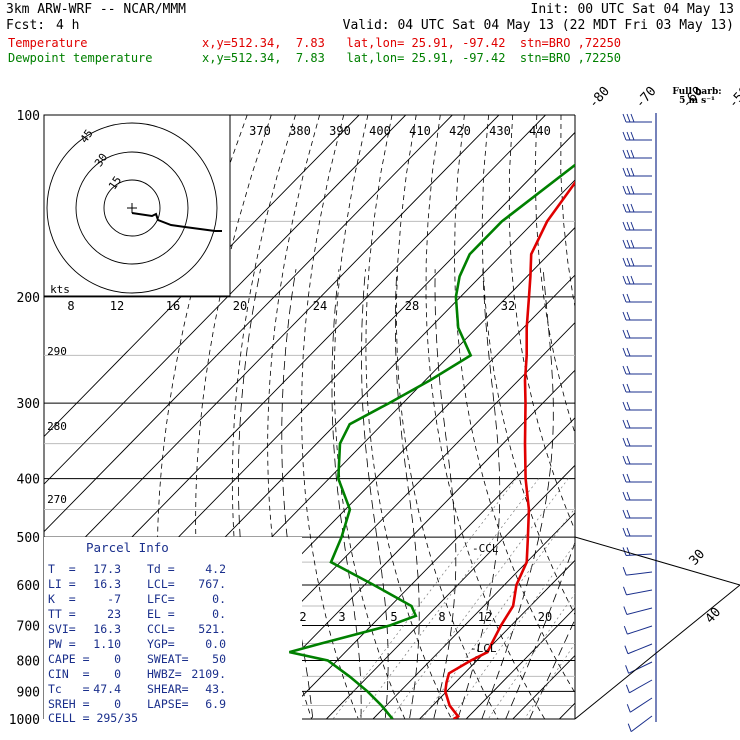 The image size is (740, 740). Describe the element at coordinates (168, 704) in the screenshot. I see `parcel-info-cell: LAPSE=` at that location.